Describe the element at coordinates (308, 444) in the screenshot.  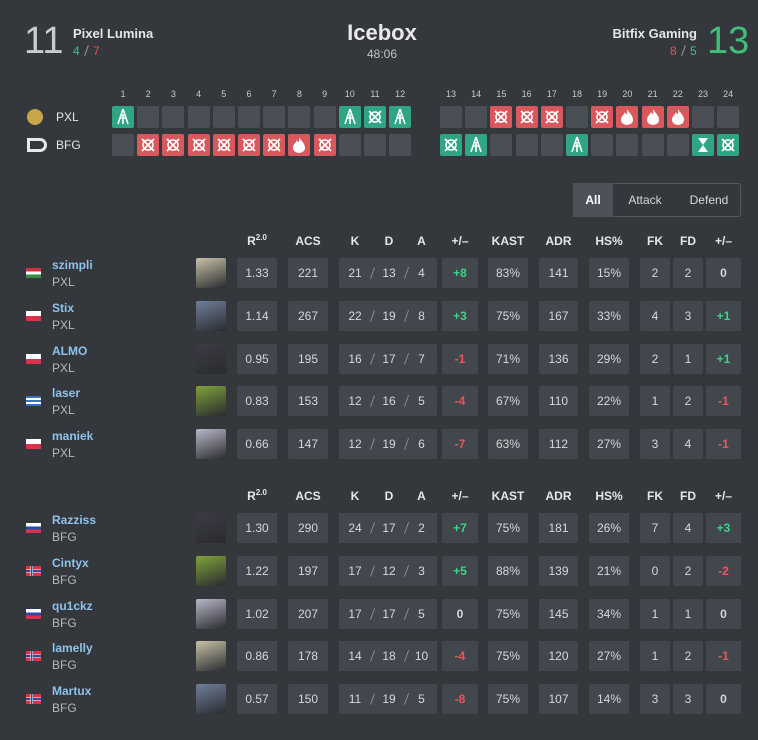
I see `stat-value: 147` at that location.